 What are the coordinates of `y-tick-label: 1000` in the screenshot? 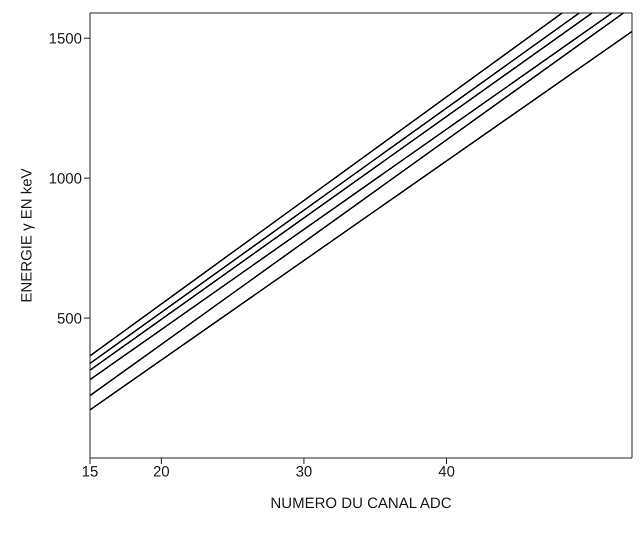 It's located at (65, 179).